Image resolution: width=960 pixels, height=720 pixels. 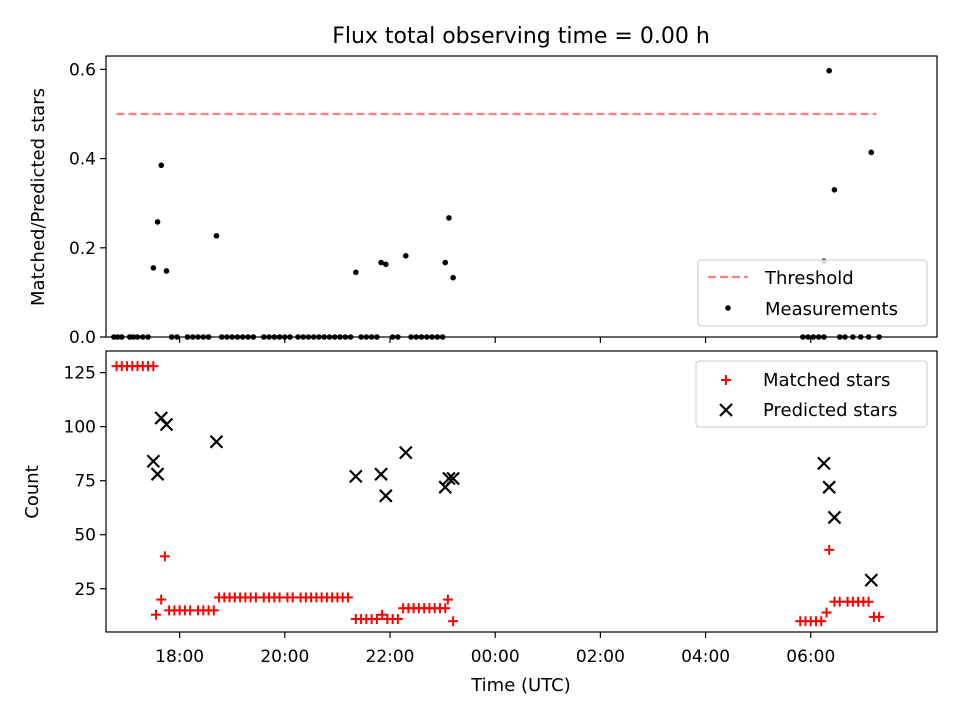 I want to click on top-chart-title: Flux total observing time = 0.00 h, so click(x=521, y=36).